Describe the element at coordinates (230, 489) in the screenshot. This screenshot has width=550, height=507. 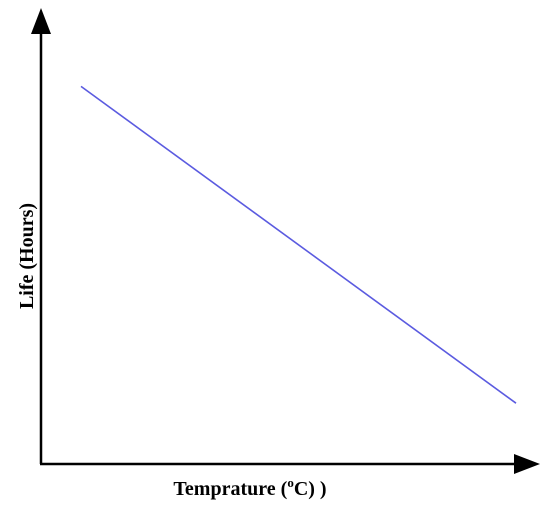
I see `x-axis-title-part1: Temprature (` at that location.